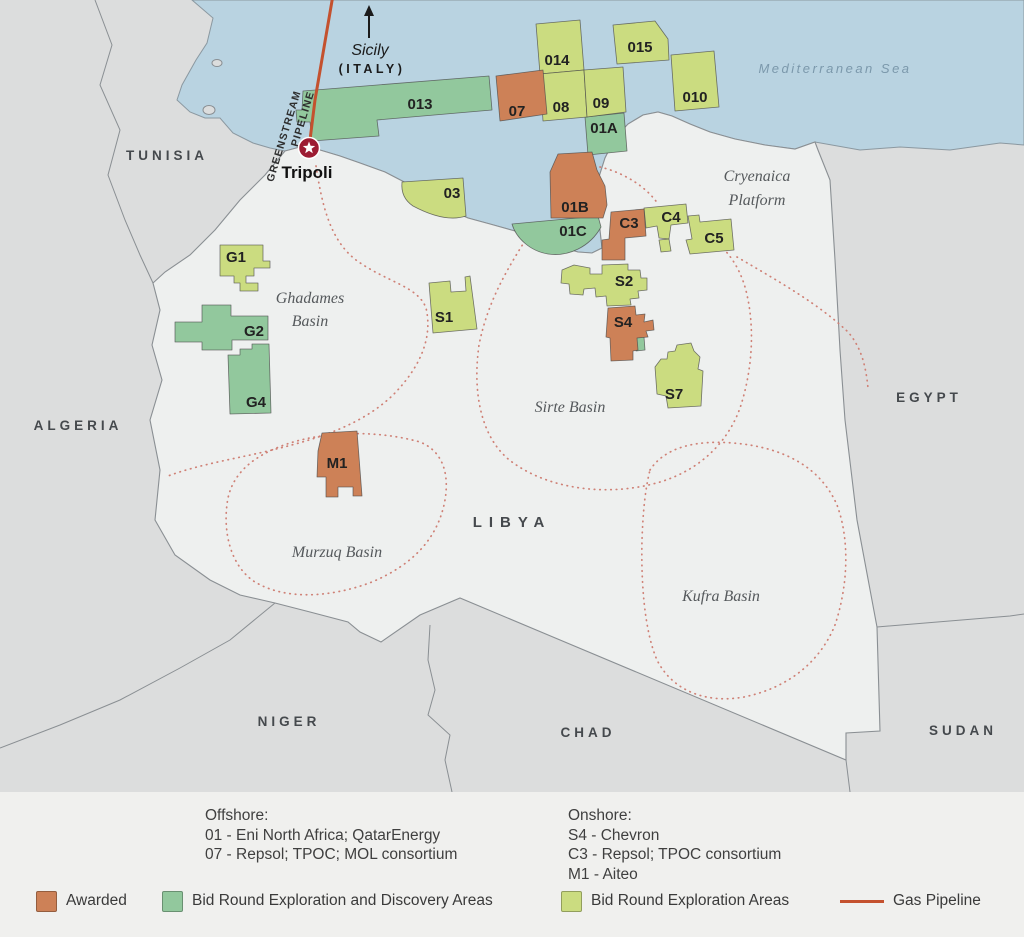  What do you see at coordinates (512, 522) in the screenshot?
I see `country-label-libya: LIBYA` at bounding box center [512, 522].